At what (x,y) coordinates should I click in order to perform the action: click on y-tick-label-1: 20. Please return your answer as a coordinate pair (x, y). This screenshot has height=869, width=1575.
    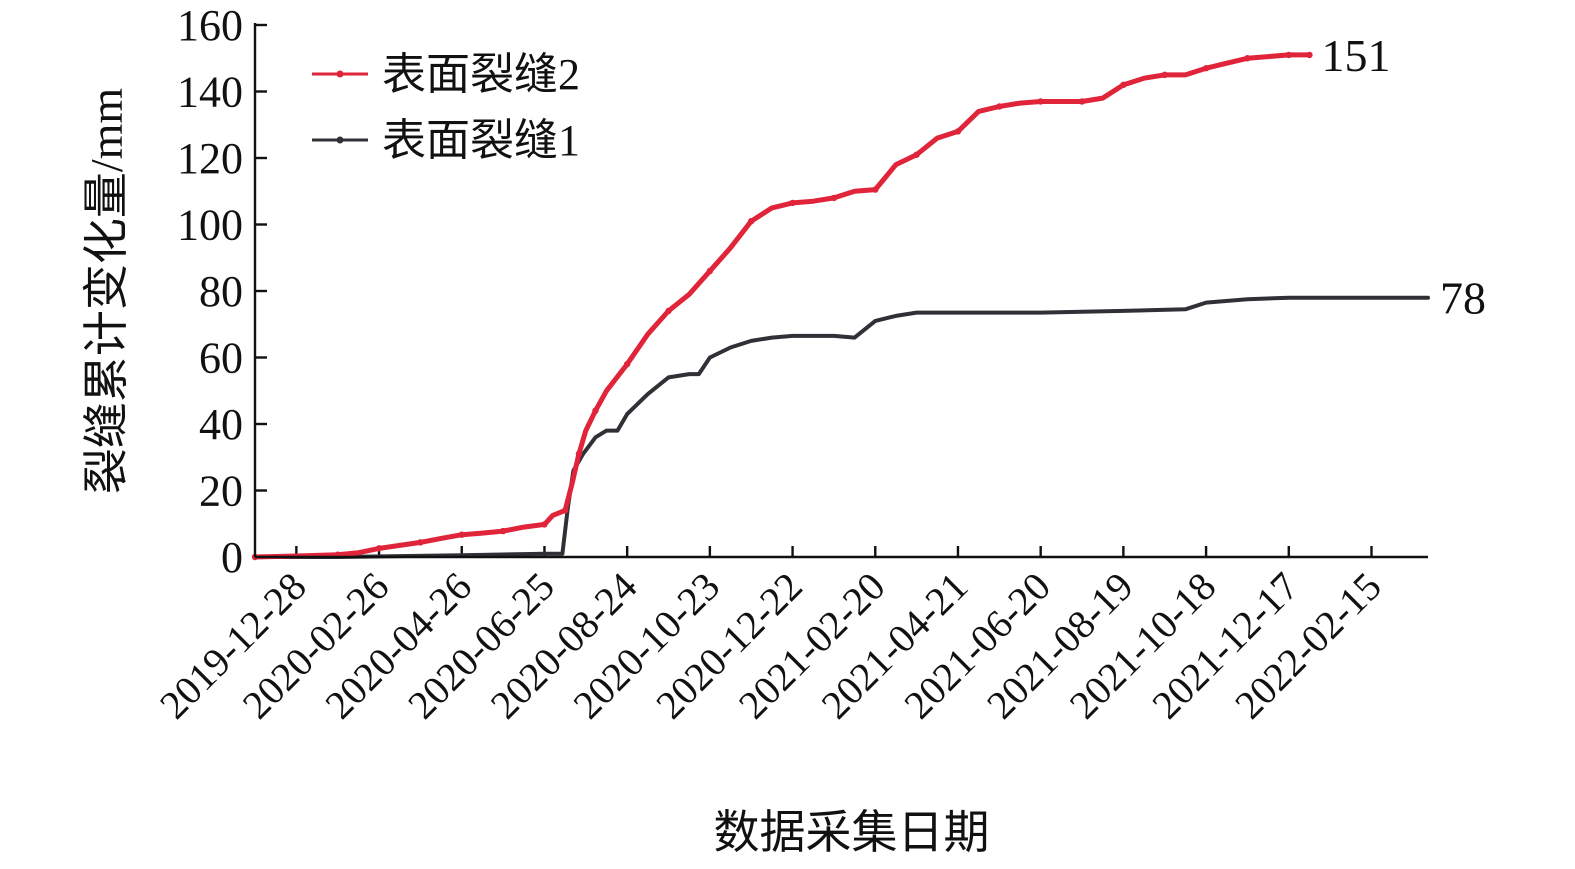
    Looking at the image, I should click on (221, 491).